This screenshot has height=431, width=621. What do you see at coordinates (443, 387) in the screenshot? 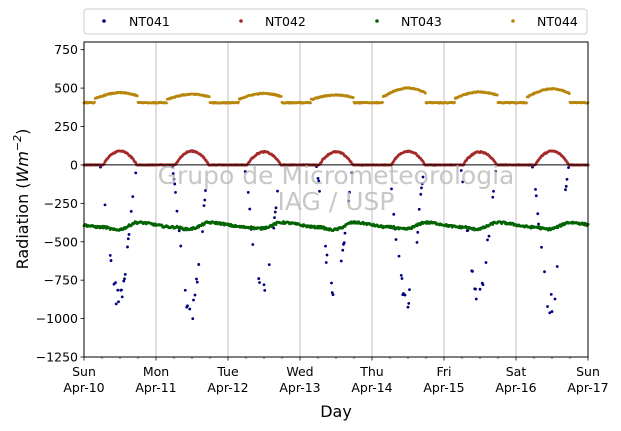
I see `x-tick-label-date: Apr-15` at bounding box center [443, 387].